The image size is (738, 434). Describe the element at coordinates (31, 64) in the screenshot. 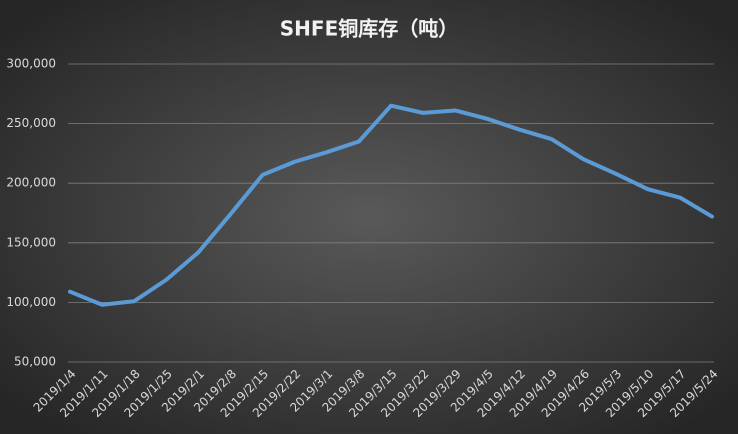

I see `y-tick-label: 300,000` at that location.